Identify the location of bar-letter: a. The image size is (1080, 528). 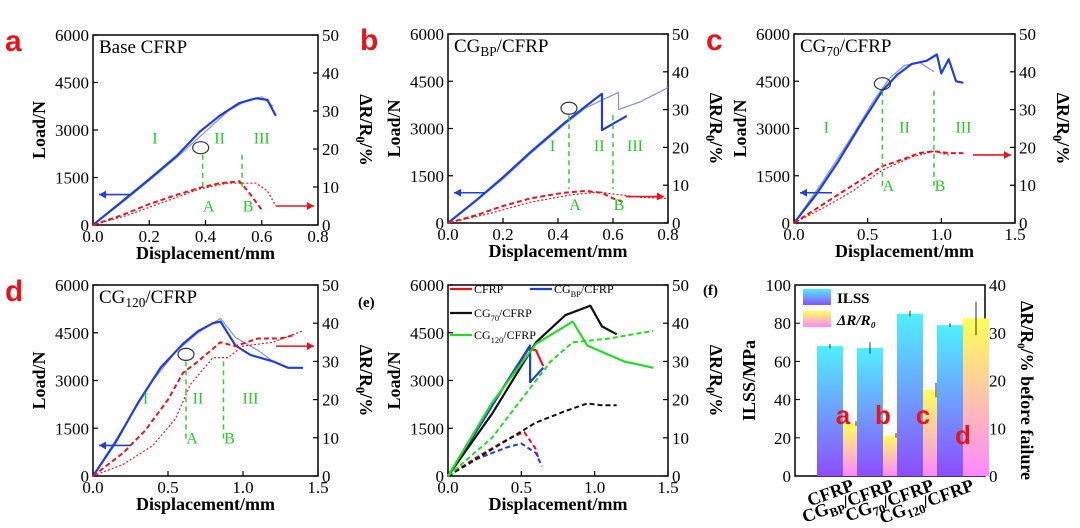
(843, 415).